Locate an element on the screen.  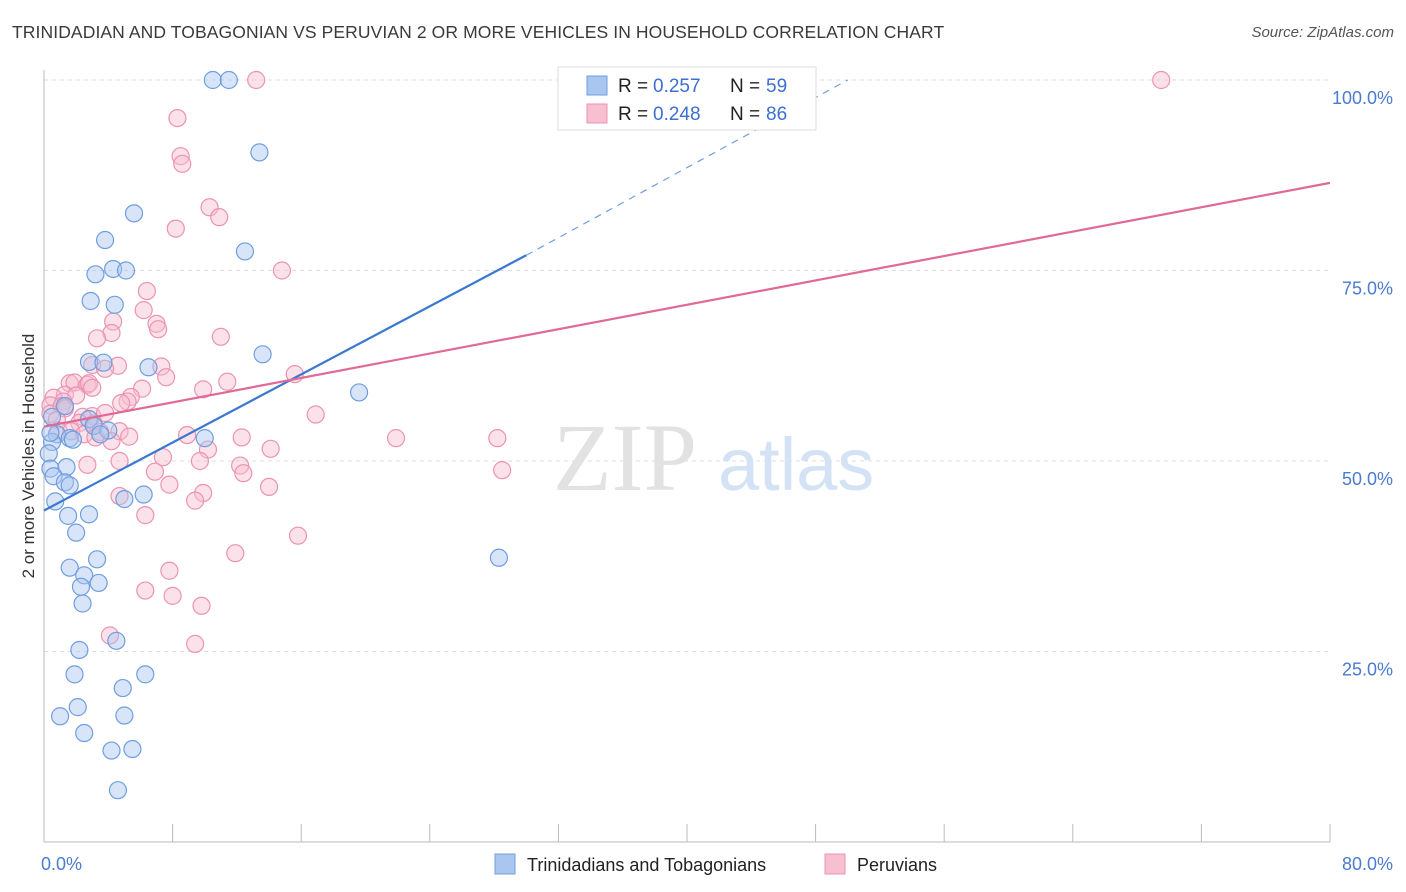
legend-r-label-pink: R = is located at coordinates (633, 114).